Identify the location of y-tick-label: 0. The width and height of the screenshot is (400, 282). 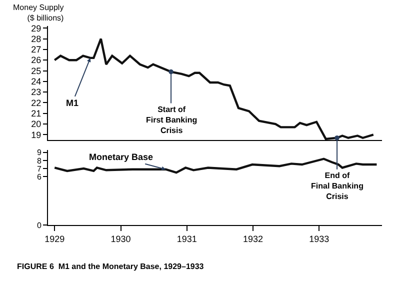
(39, 225).